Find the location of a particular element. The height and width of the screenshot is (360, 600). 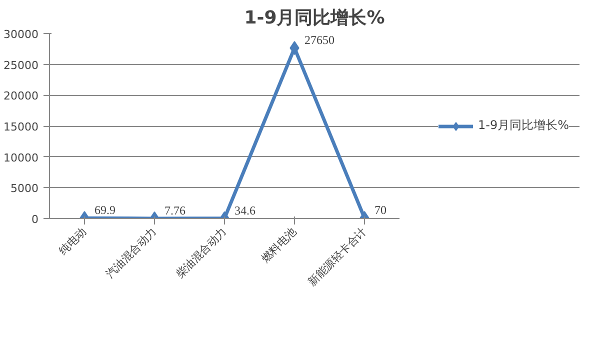

y-tick-label: 20000 is located at coordinates (21, 96).